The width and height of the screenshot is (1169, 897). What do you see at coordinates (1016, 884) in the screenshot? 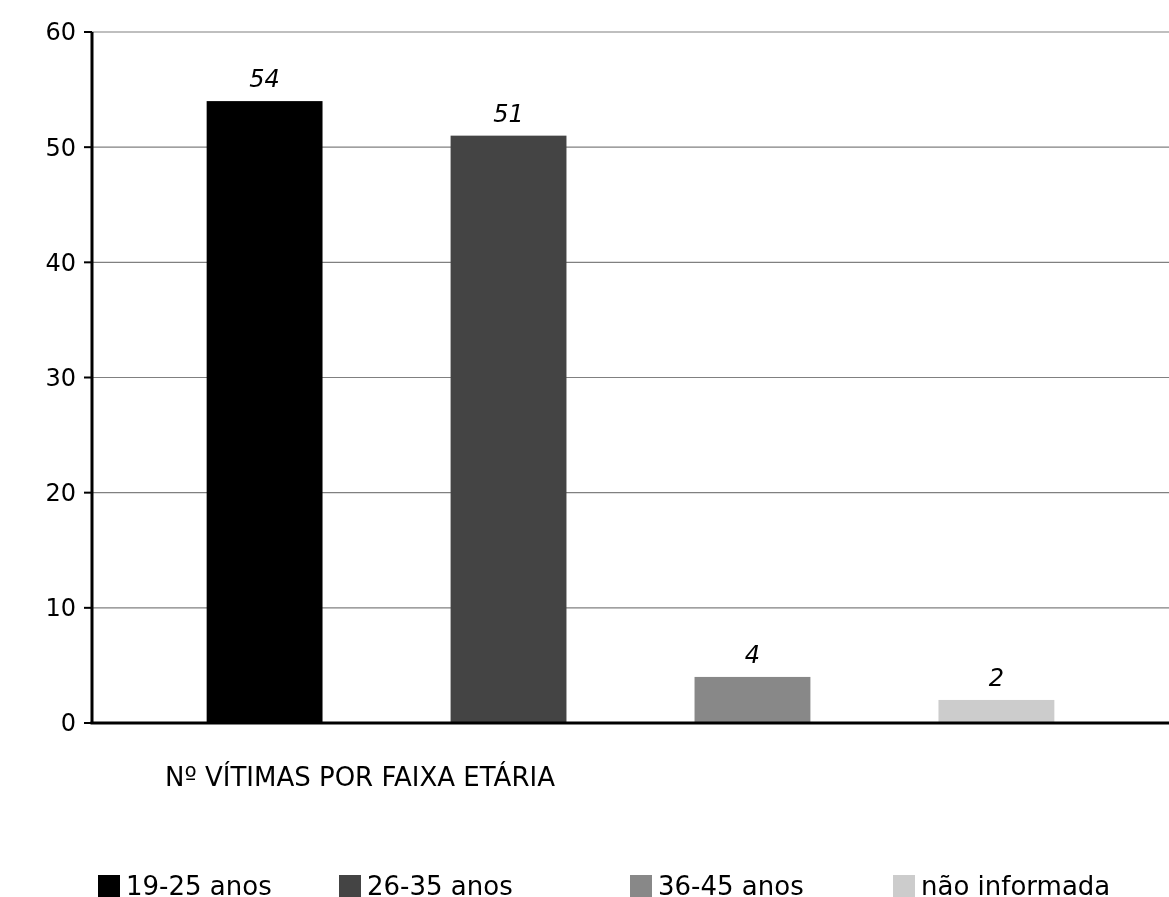
I see `legend-label: não informada` at bounding box center [1016, 884].